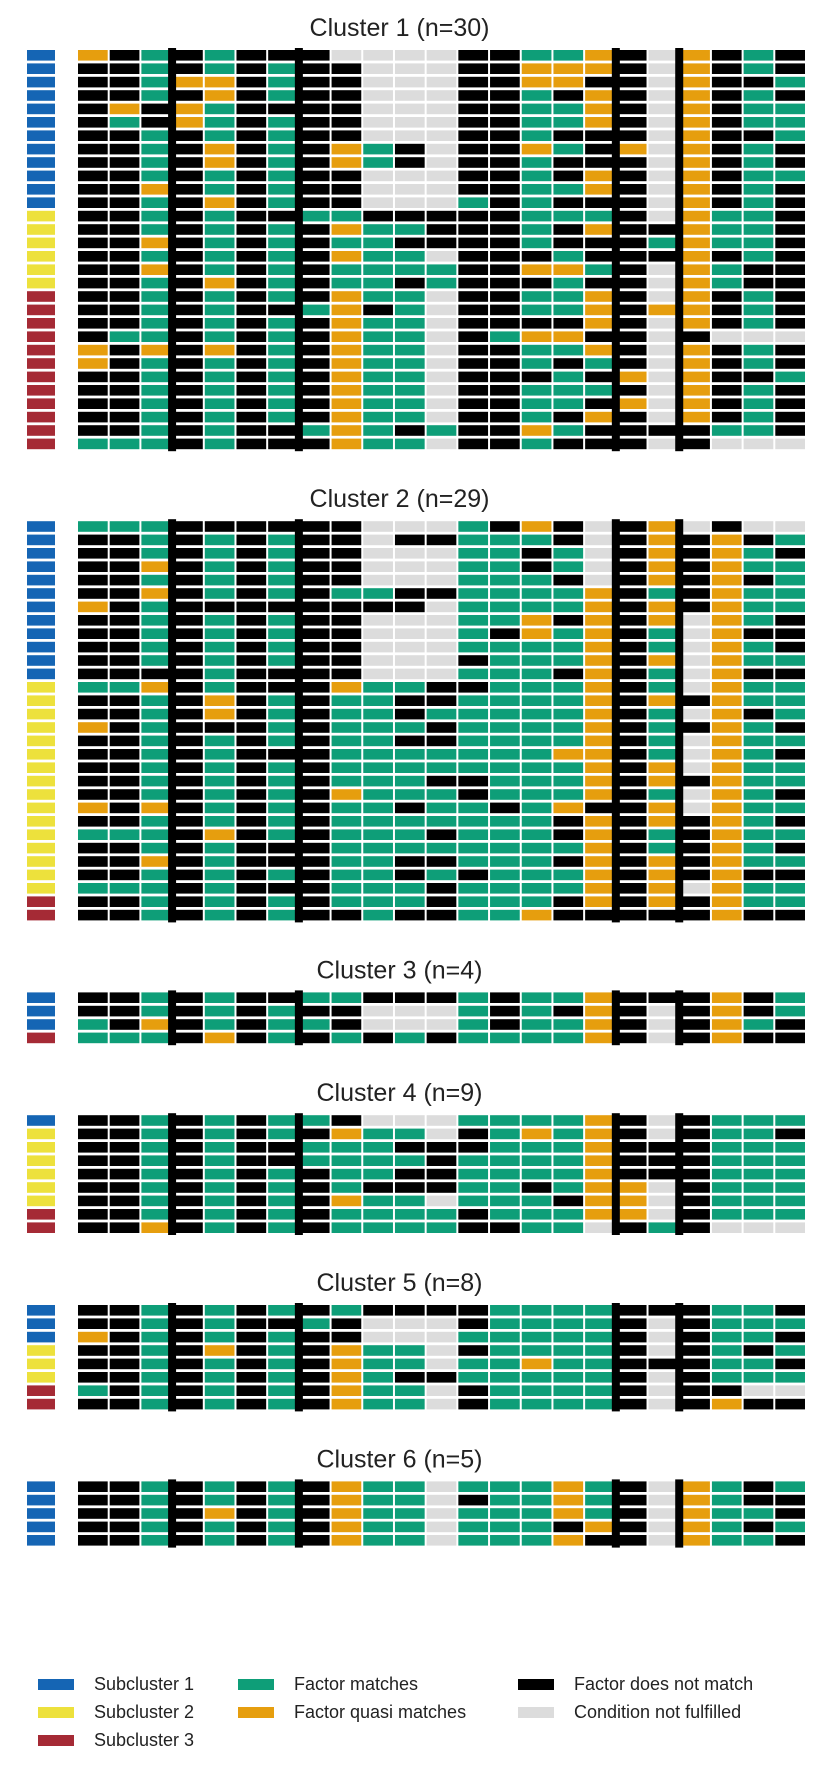 The height and width of the screenshot is (1790, 829). What do you see at coordinates (116, 1712) in the screenshot?
I see `legend-item: Subcluster 2` at bounding box center [116, 1712].